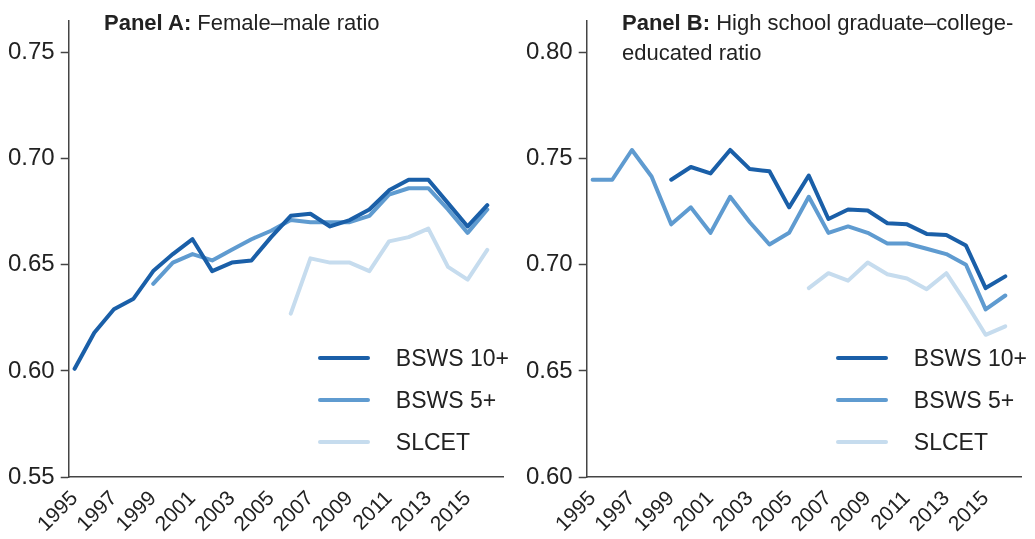  What do you see at coordinates (31, 475) in the screenshot?
I see `y-tick-label: 0.55` at bounding box center [31, 475].